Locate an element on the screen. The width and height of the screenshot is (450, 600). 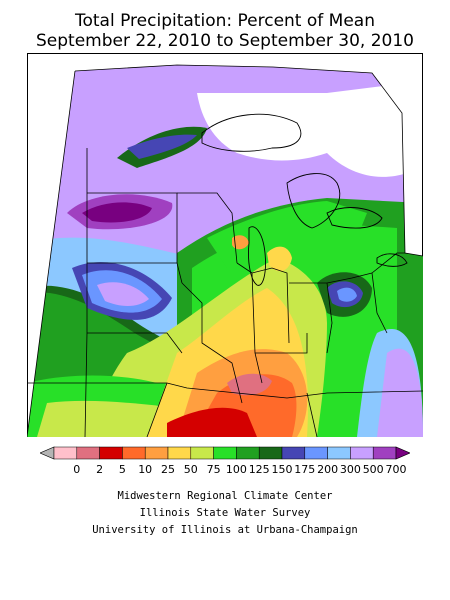
color-scale-legend is located at coordinates (225, 453).